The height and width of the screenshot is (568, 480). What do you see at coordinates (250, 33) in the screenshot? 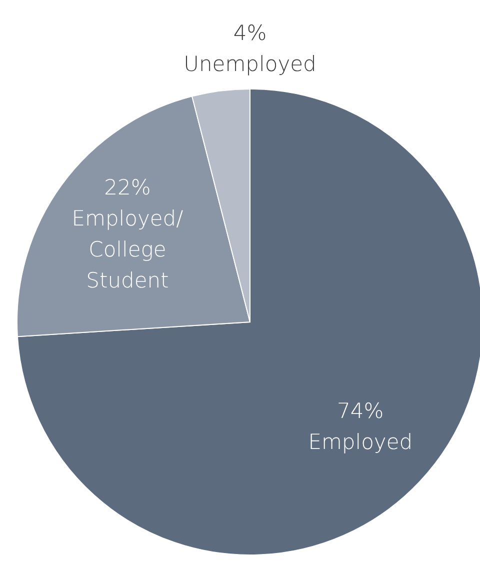
I see `data-label: 4%` at bounding box center [250, 33].